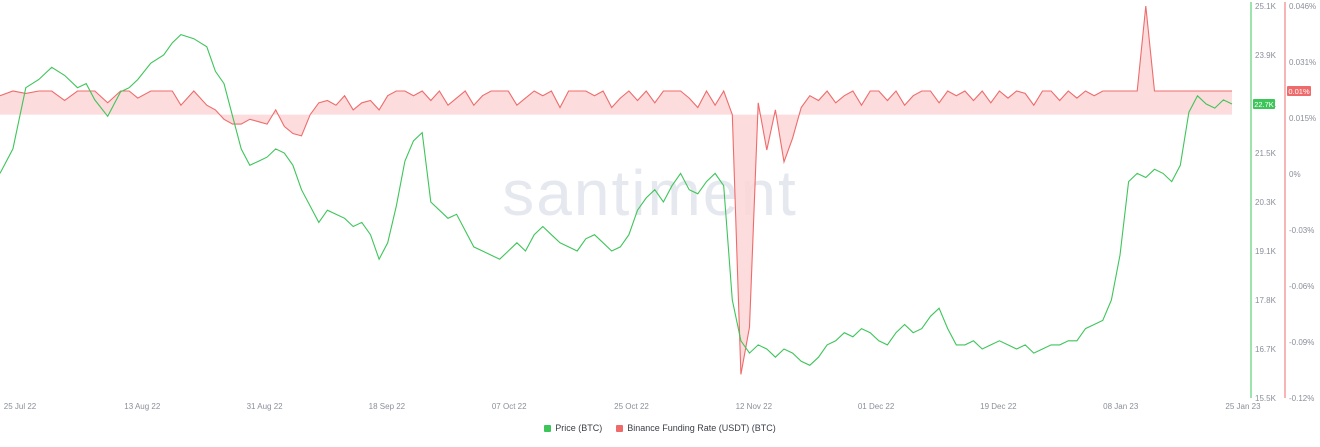  Describe the element at coordinates (1243, 406) in the screenshot. I see `x-tick-label: 25 Jan 23` at that location.